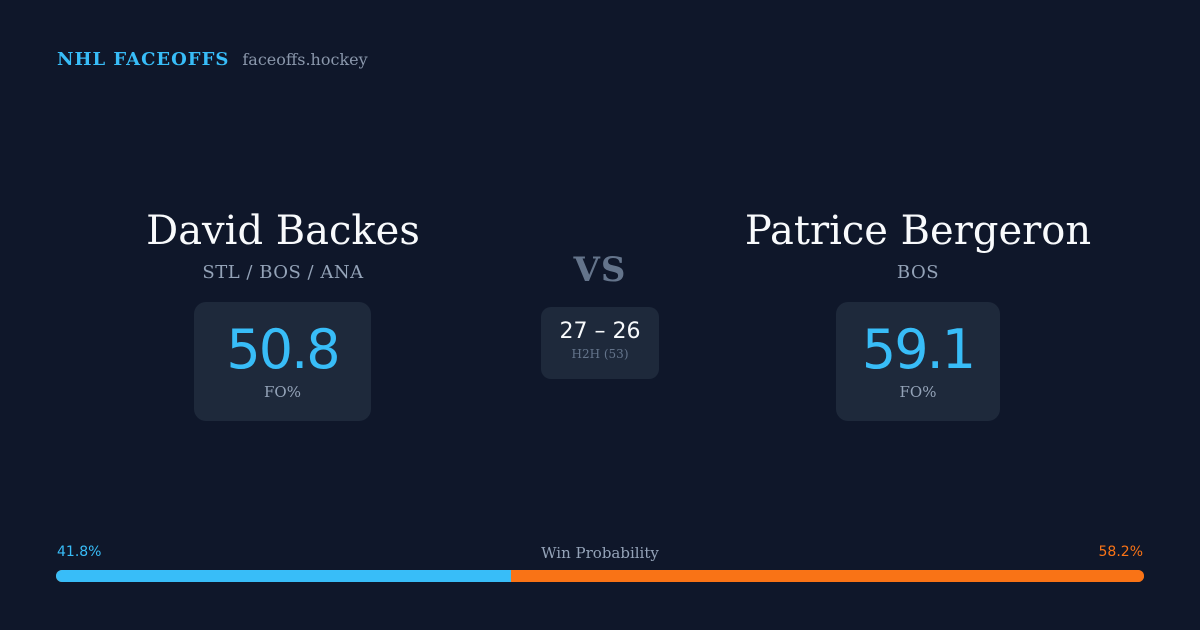 The height and width of the screenshot is (630, 1200). I want to click on player-left-fo-label: FO%, so click(282, 392).